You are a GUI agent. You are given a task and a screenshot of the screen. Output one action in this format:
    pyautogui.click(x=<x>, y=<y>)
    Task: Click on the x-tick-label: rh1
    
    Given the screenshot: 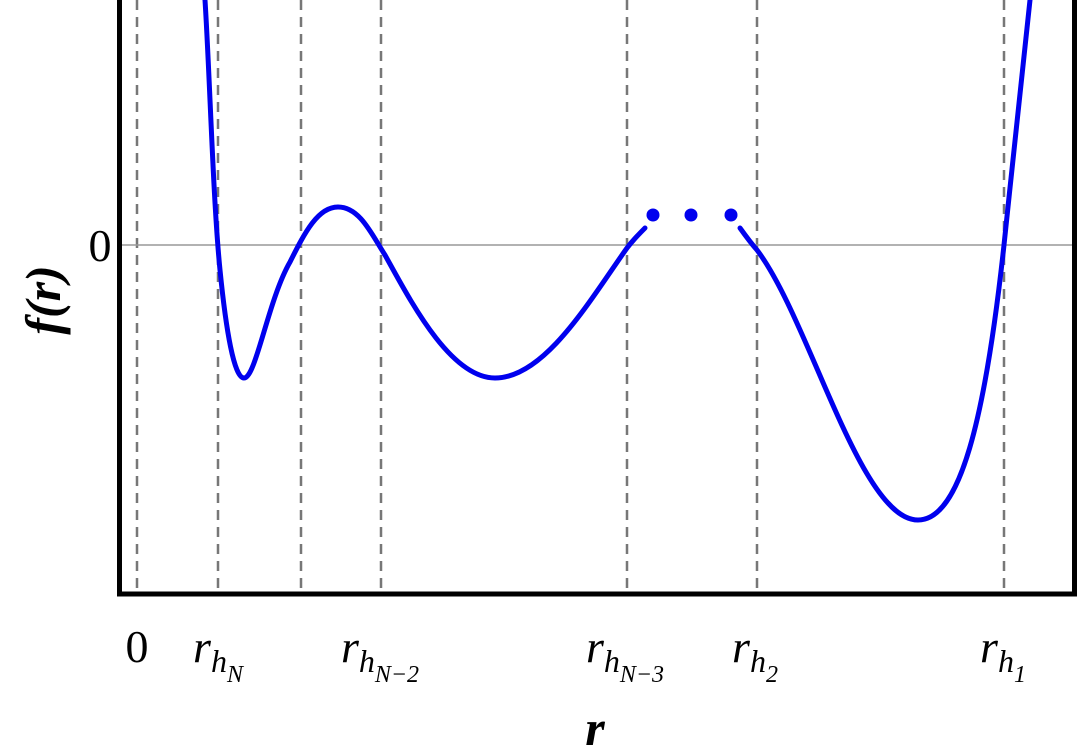 What is the action you would take?
    pyautogui.click(x=1003, y=654)
    